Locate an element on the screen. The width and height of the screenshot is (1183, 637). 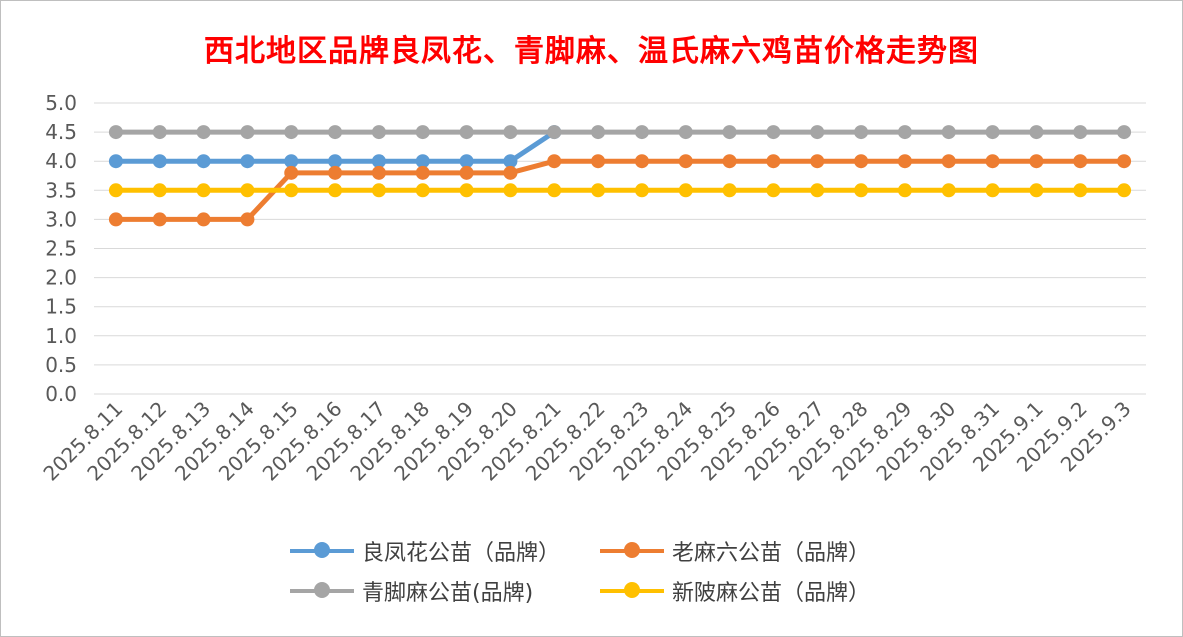
y-tick-label: 5.0 is located at coordinates (61, 103).